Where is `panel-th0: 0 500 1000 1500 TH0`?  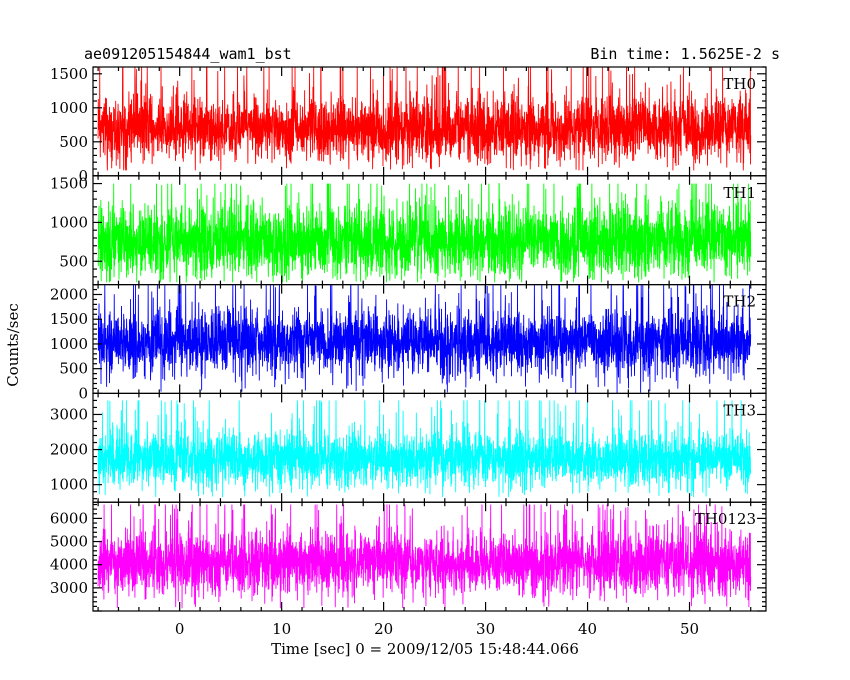
panel-th0: 0 500 1000 1500 TH0 is located at coordinates (408, 125).